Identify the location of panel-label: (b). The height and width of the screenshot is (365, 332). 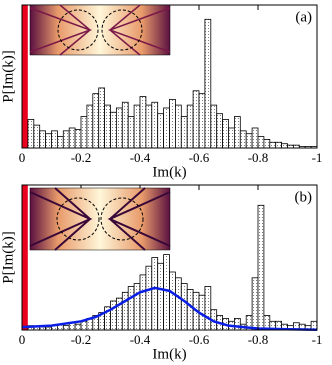
(304, 197).